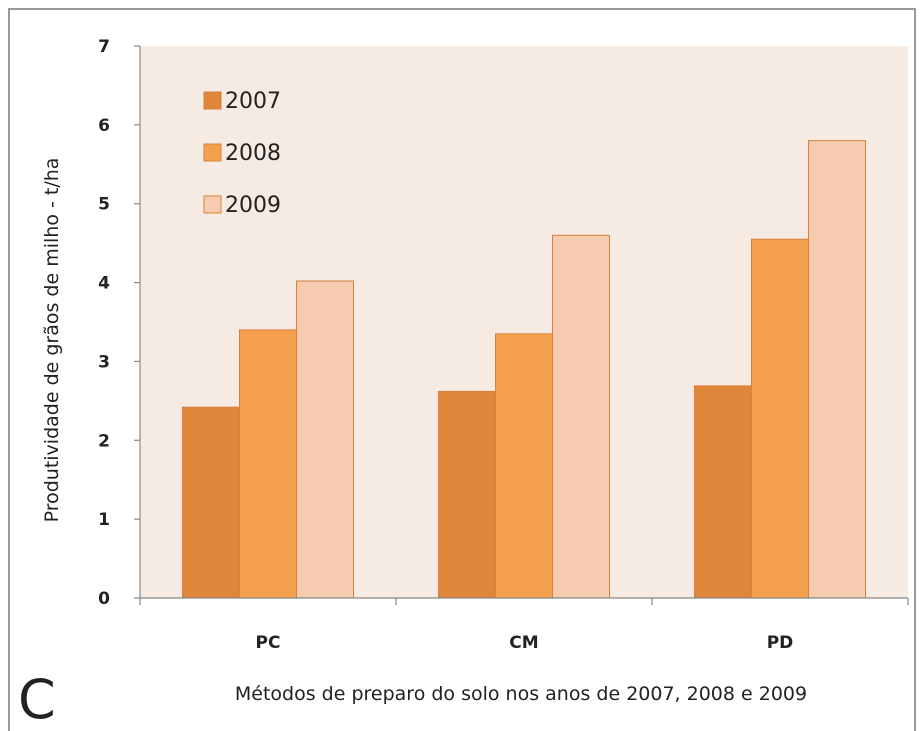 This screenshot has width=923, height=731. I want to click on bar-pc-2009, so click(325, 439).